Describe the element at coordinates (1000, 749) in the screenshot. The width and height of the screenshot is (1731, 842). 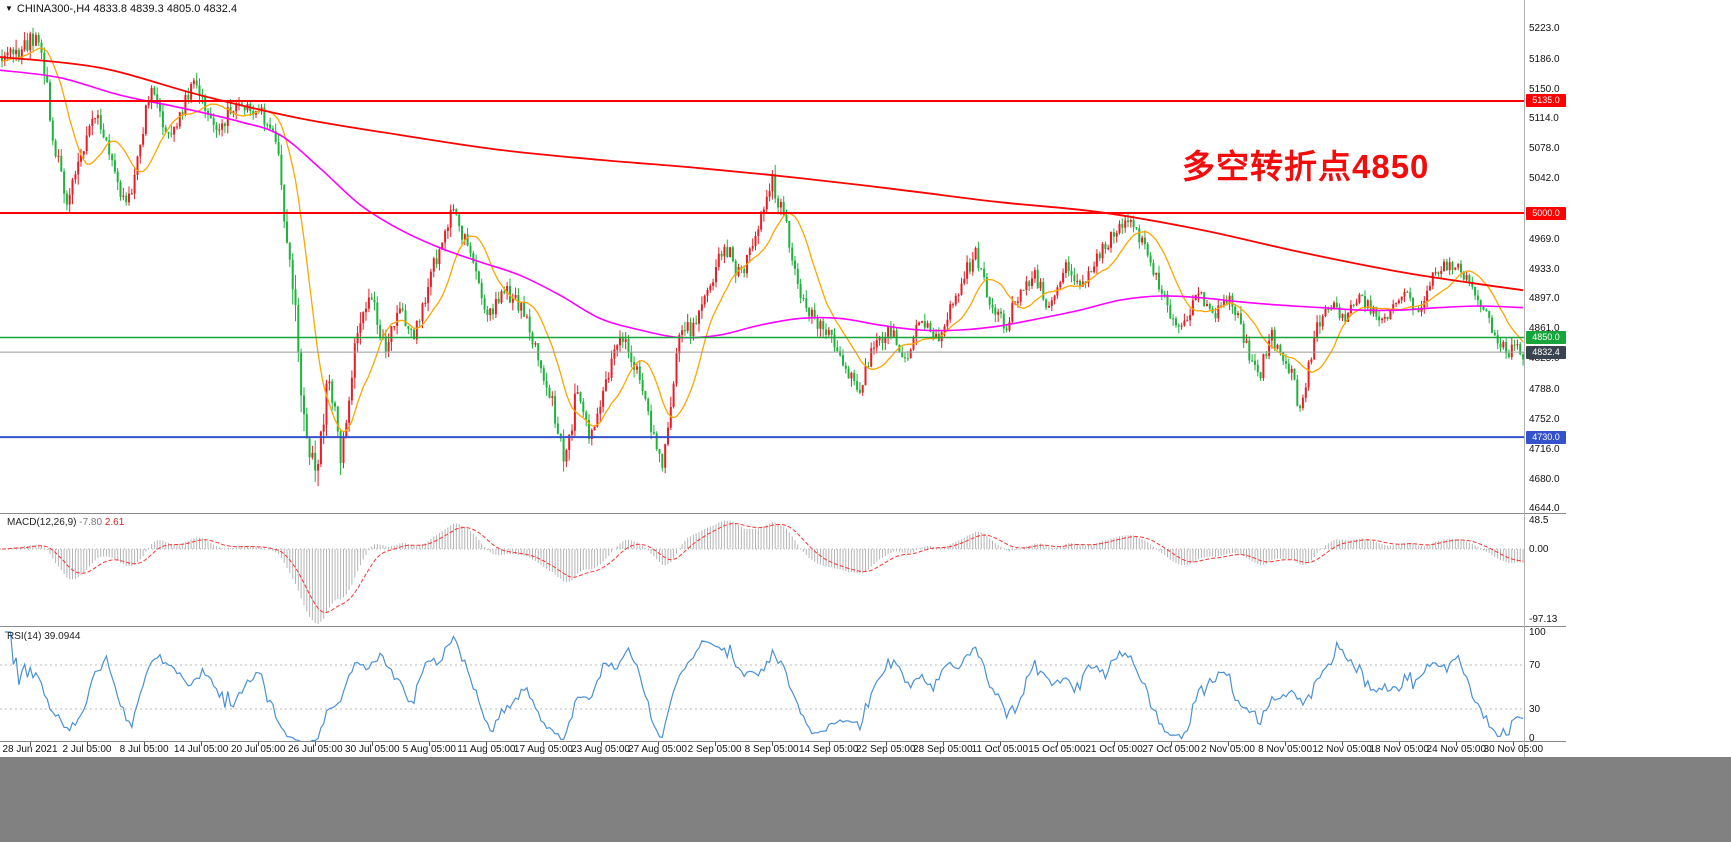
I see `time-tick-label: 11 Oct 05:00` at that location.